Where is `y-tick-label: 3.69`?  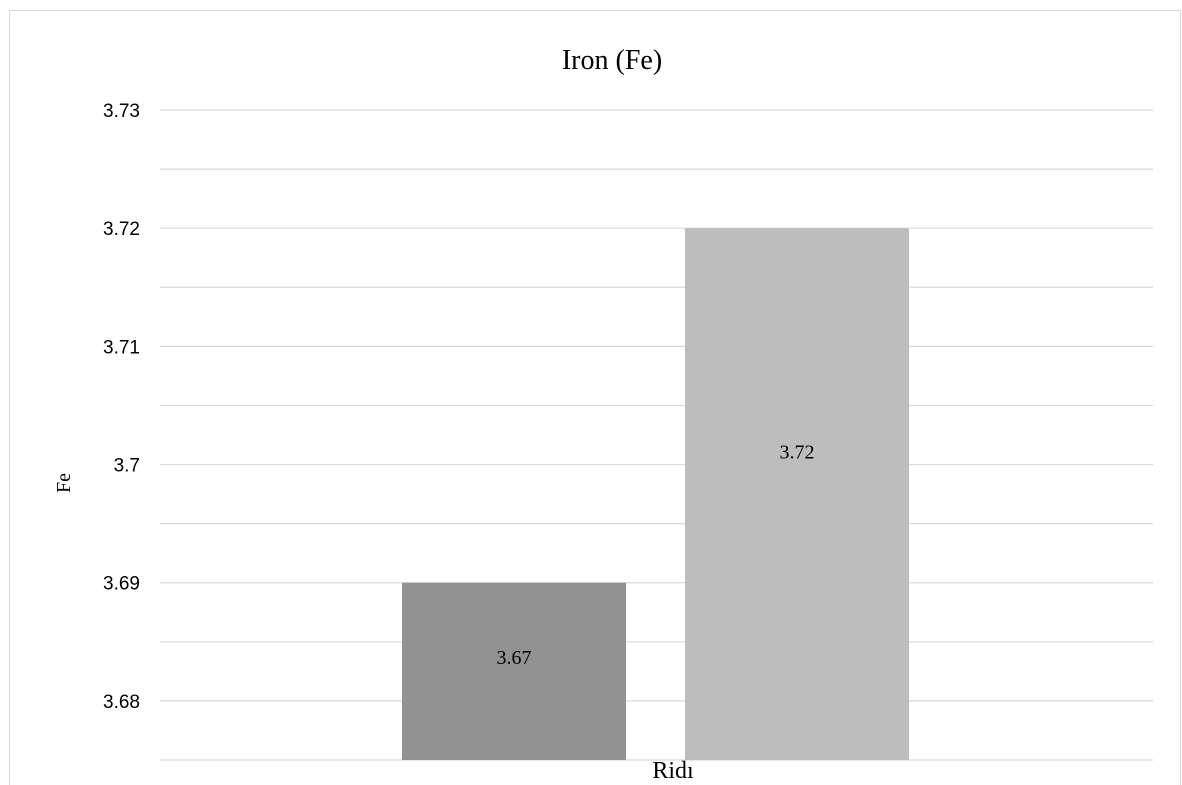 y-tick-label: 3.69 is located at coordinates (121, 584).